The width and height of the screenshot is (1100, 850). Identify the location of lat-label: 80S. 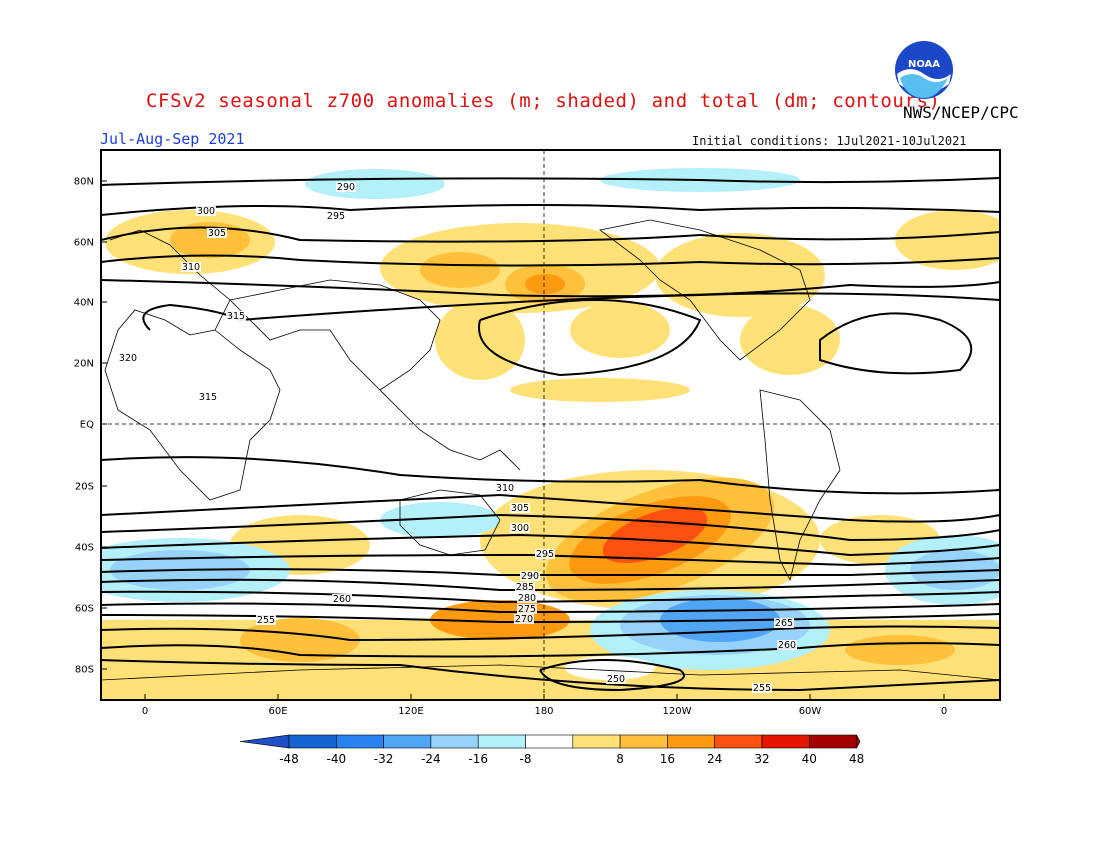
(84, 670).